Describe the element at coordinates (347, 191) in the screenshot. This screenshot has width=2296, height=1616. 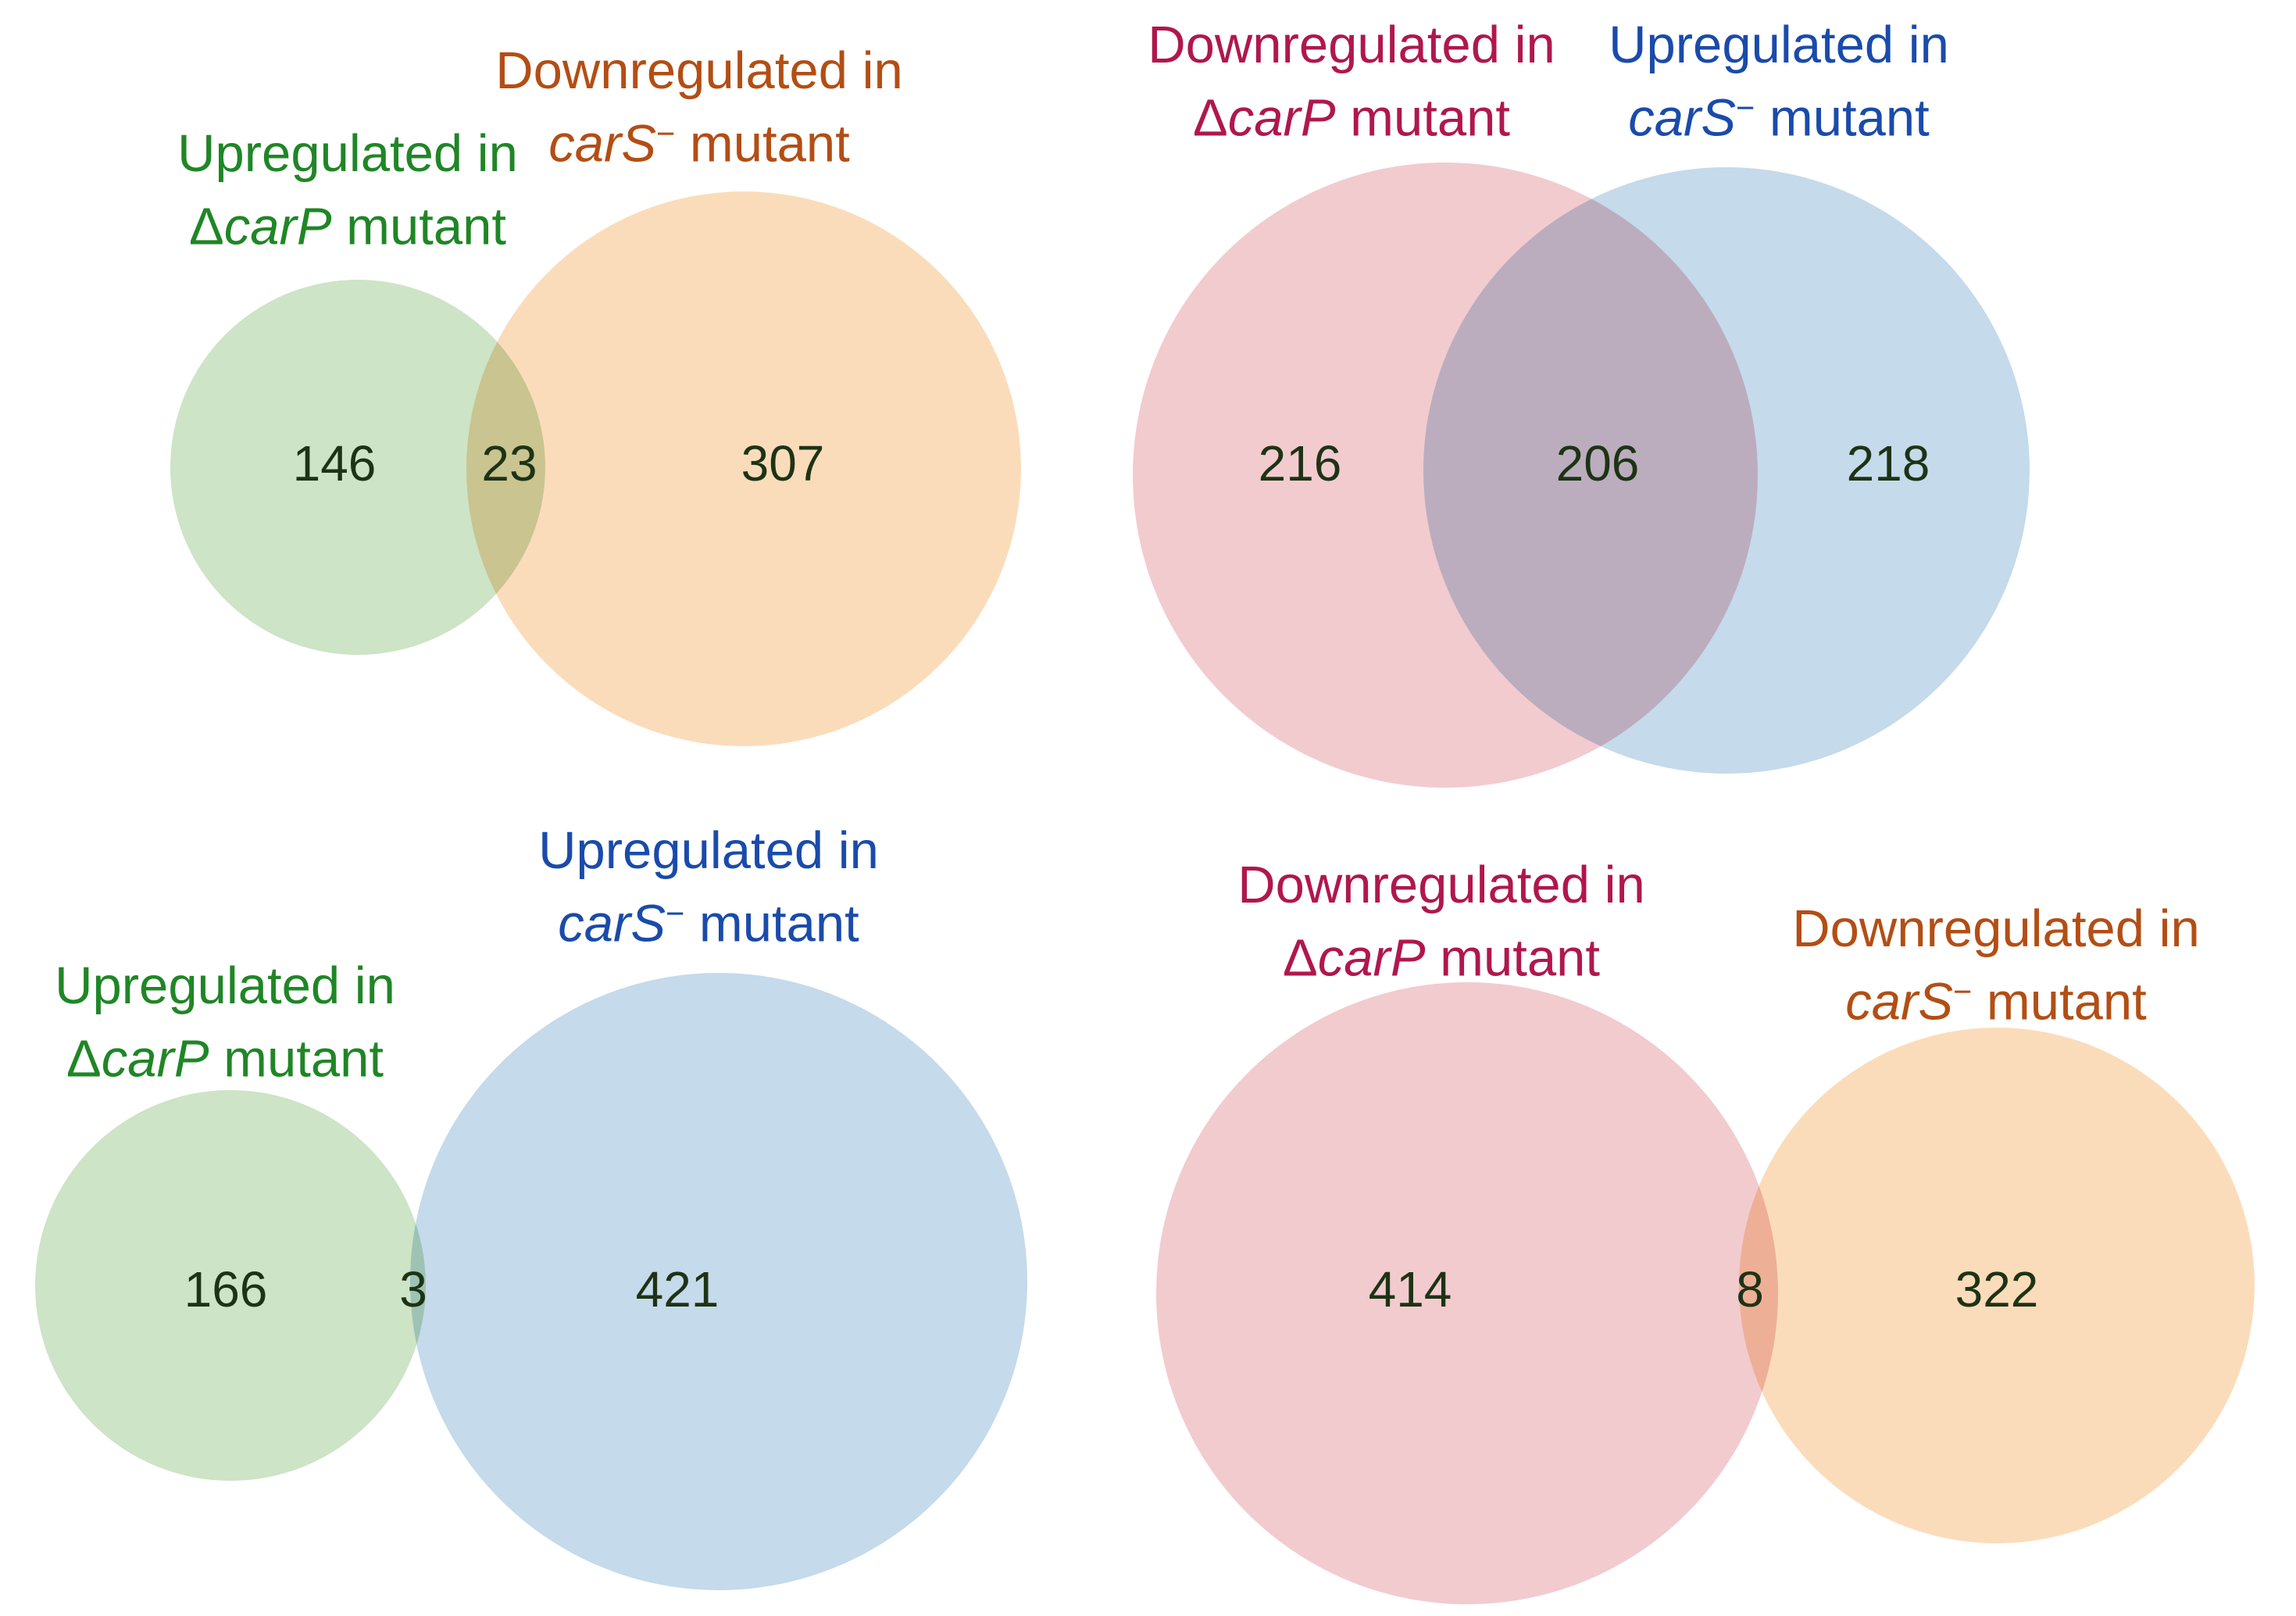
I see `label-upregulated-carp-top-left: Upregulated in ΔcarP mutant` at that location.